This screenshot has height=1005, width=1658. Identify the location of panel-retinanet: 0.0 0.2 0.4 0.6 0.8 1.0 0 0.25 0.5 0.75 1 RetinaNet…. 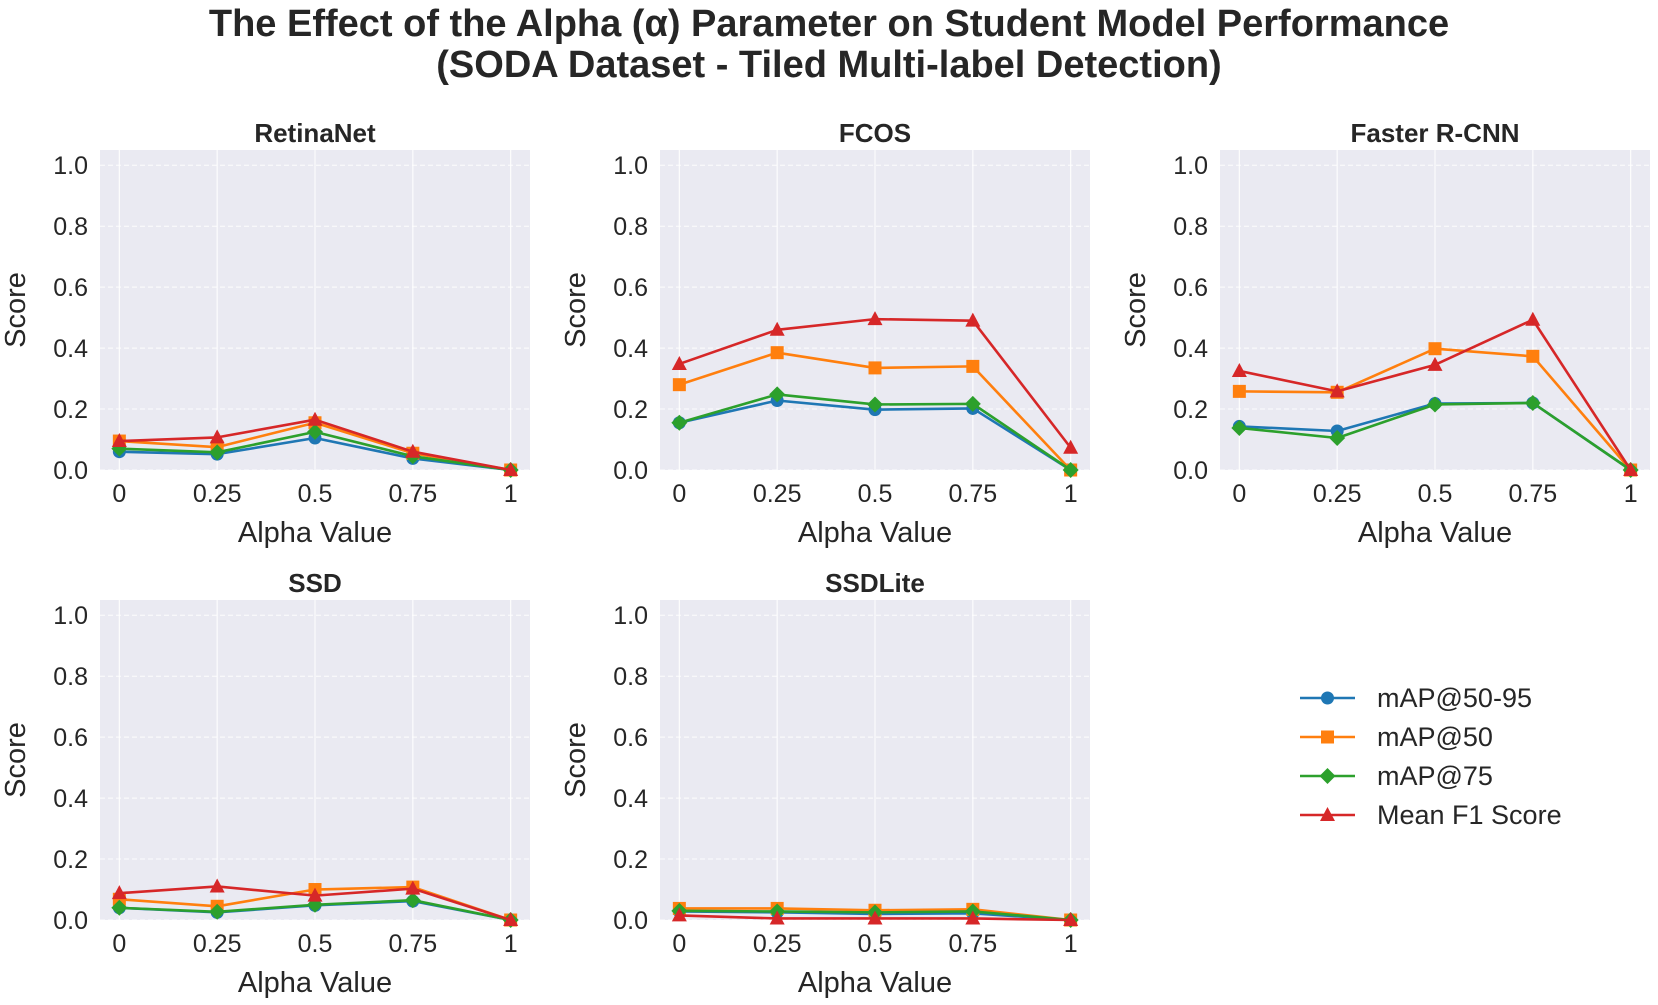
(265, 333).